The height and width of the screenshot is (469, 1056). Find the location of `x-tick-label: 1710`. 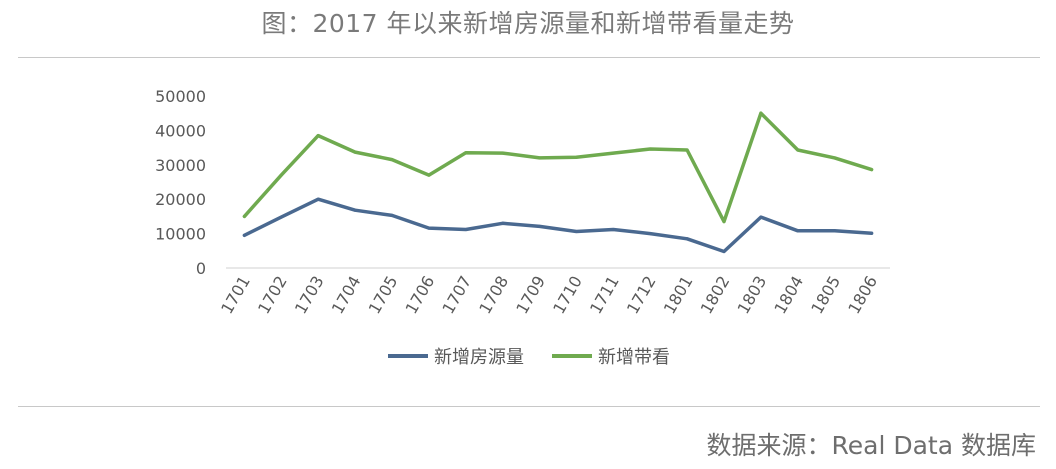

x-tick-label: 1710 is located at coordinates (567, 295).